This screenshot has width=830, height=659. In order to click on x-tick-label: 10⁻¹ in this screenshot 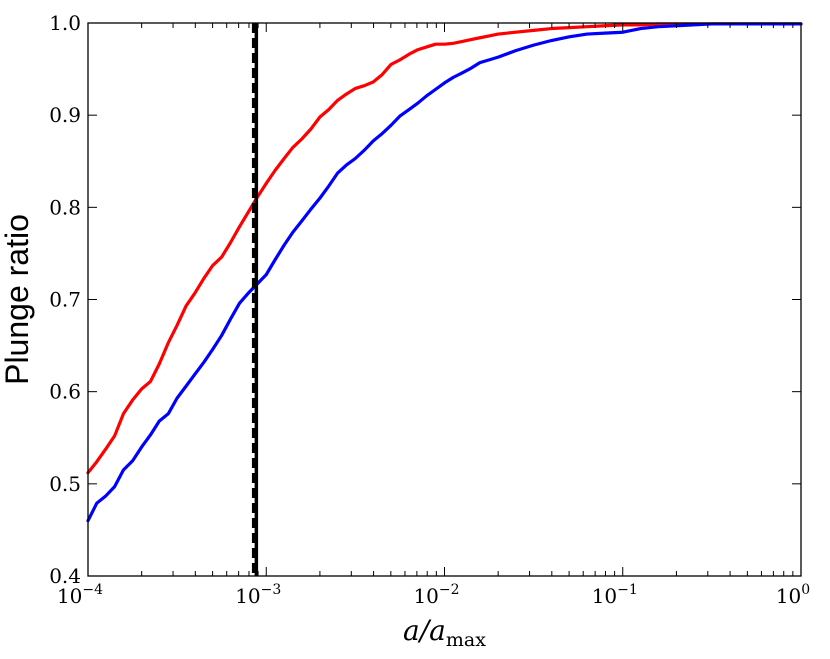, I will do `click(615, 595)`.